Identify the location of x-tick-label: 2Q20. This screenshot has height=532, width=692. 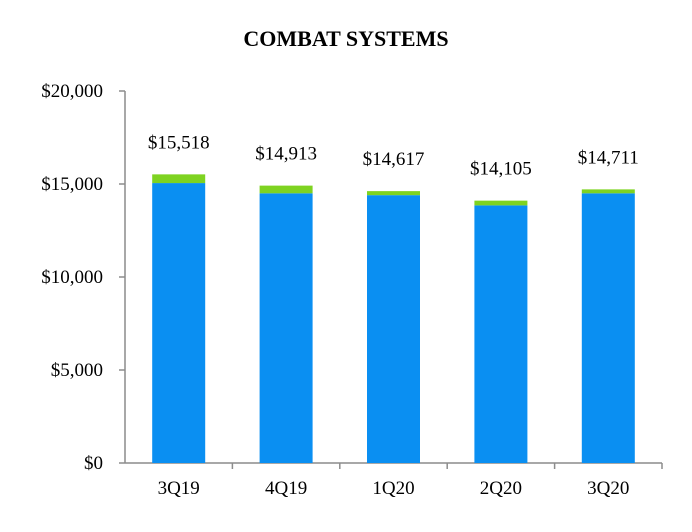
(501, 488).